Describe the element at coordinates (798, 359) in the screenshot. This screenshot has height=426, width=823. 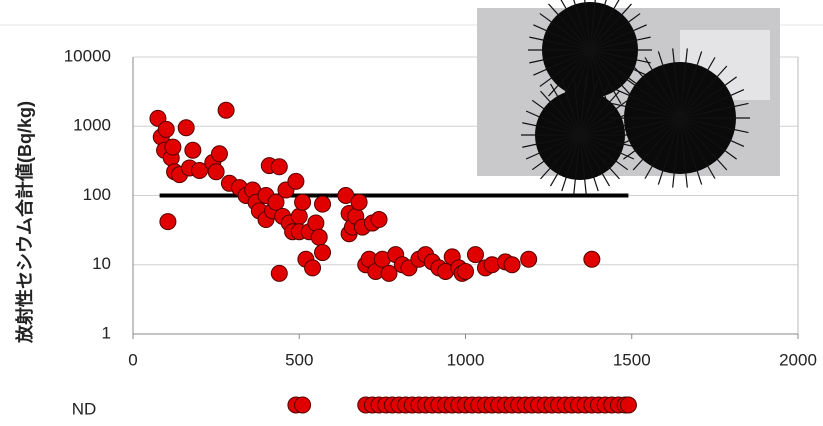
I see `x-tick-label: 2000` at that location.